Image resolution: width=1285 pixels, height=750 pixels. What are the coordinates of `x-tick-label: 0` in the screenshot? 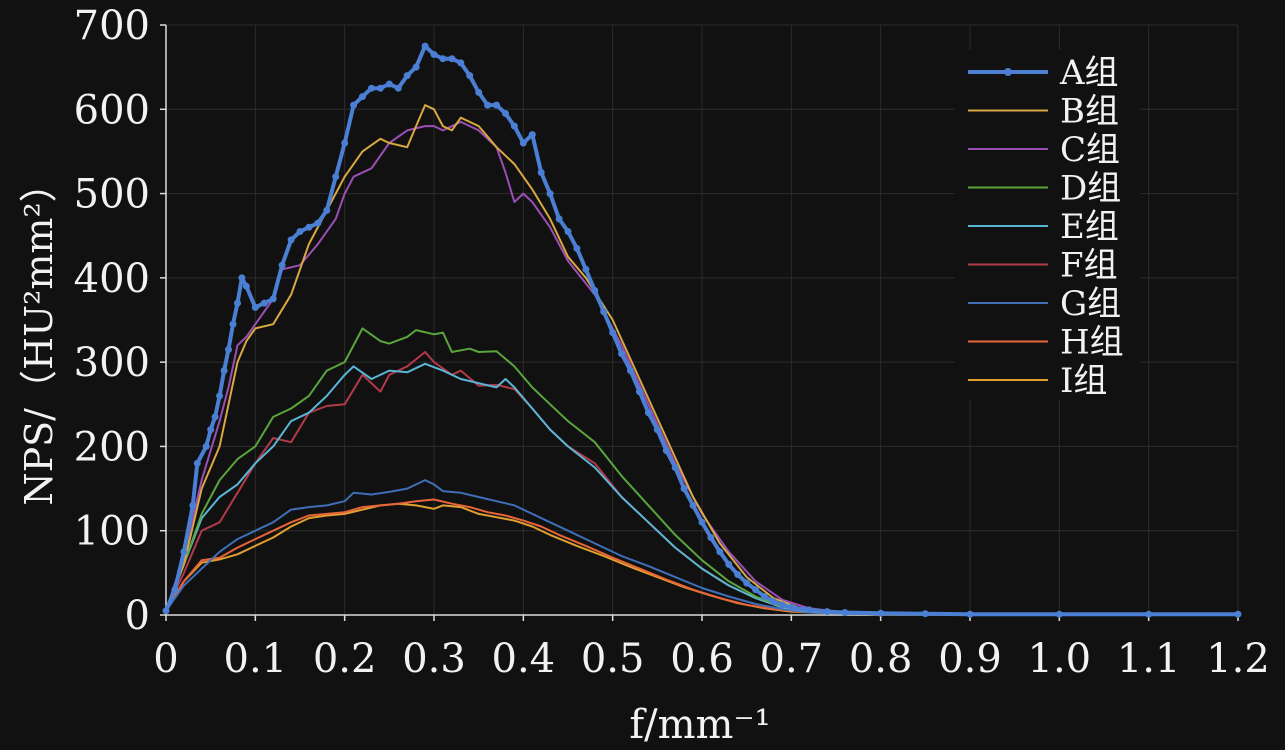 It's located at (165, 659).